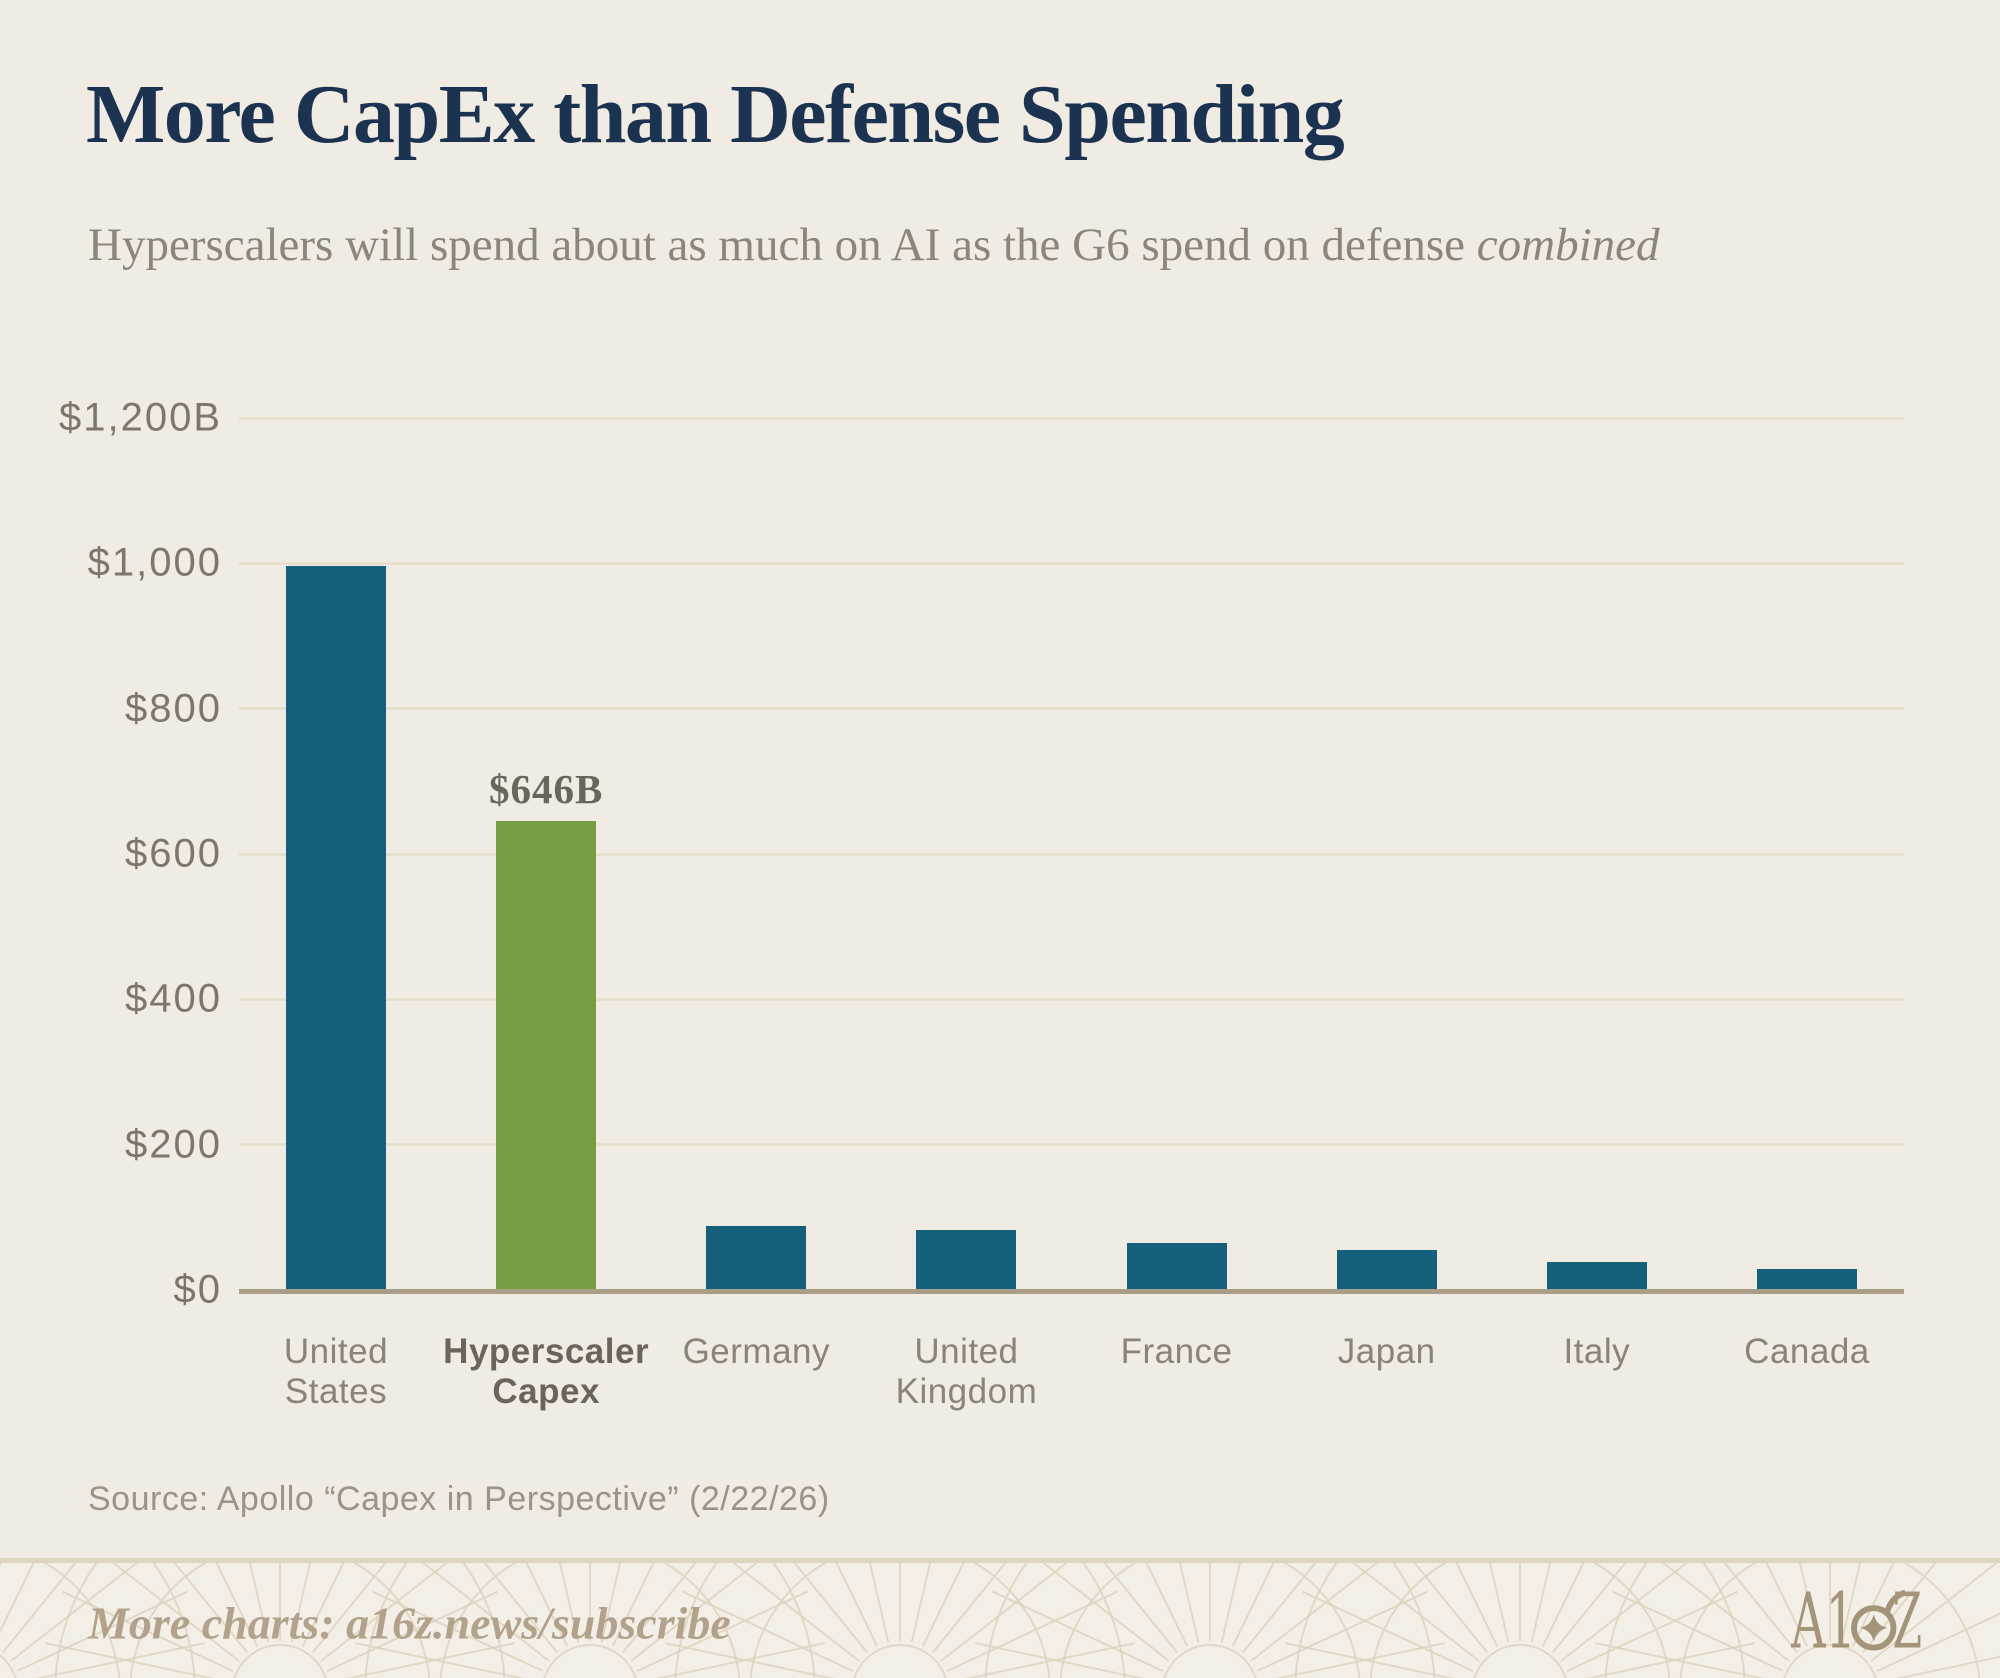 This screenshot has height=1678, width=2000. Describe the element at coordinates (140, 417) in the screenshot. I see `y-axis-tick-label: $1,200B` at that location.